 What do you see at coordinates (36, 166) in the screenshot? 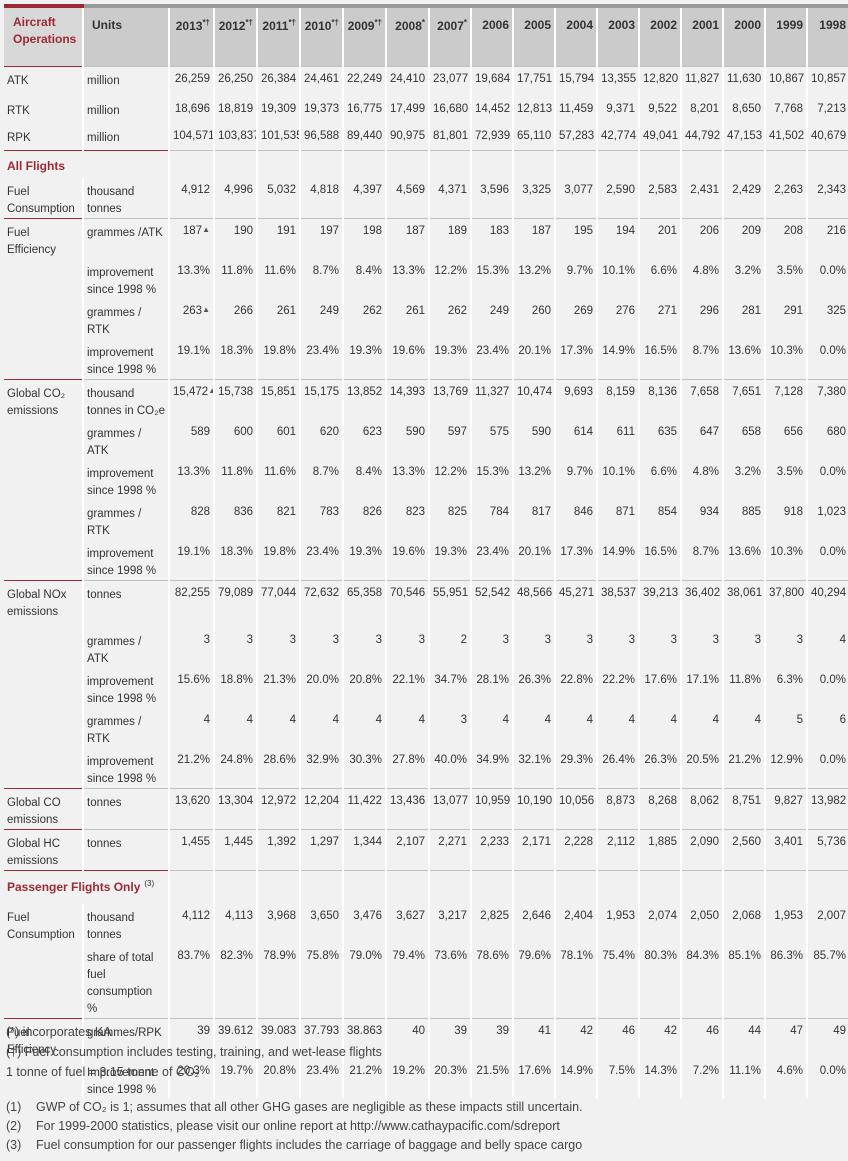
I see `section-label: All Flights` at bounding box center [36, 166].